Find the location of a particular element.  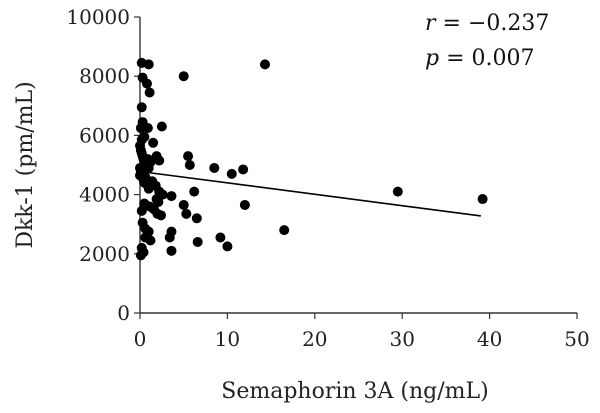

y-axis-title: Dkk-1 (pm/mL) is located at coordinates (25, 164).